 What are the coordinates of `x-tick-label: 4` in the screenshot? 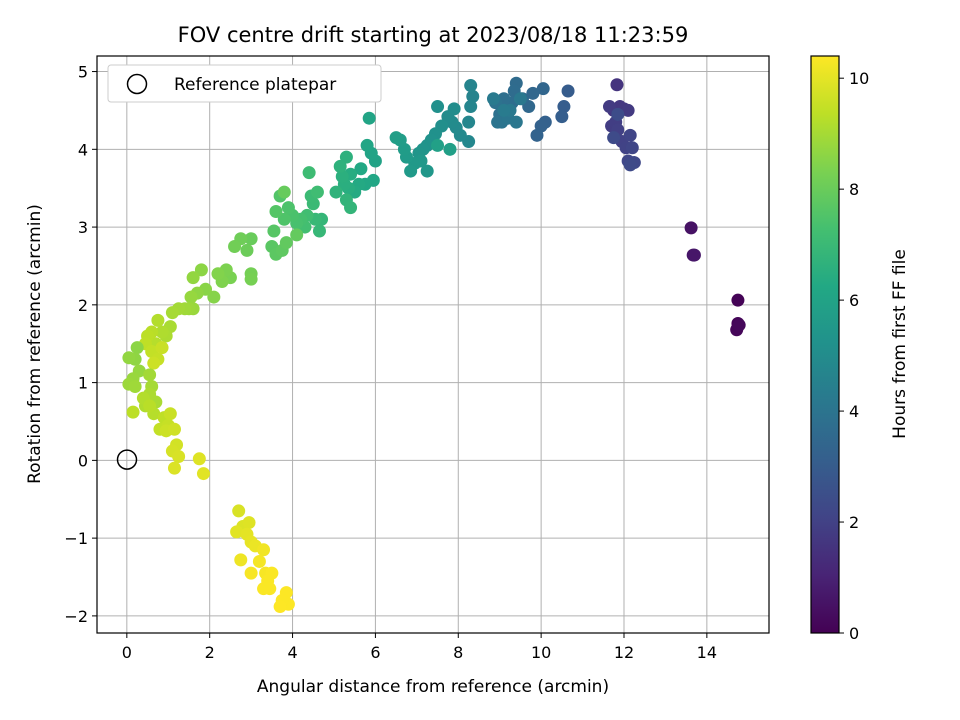 It's located at (292, 652).